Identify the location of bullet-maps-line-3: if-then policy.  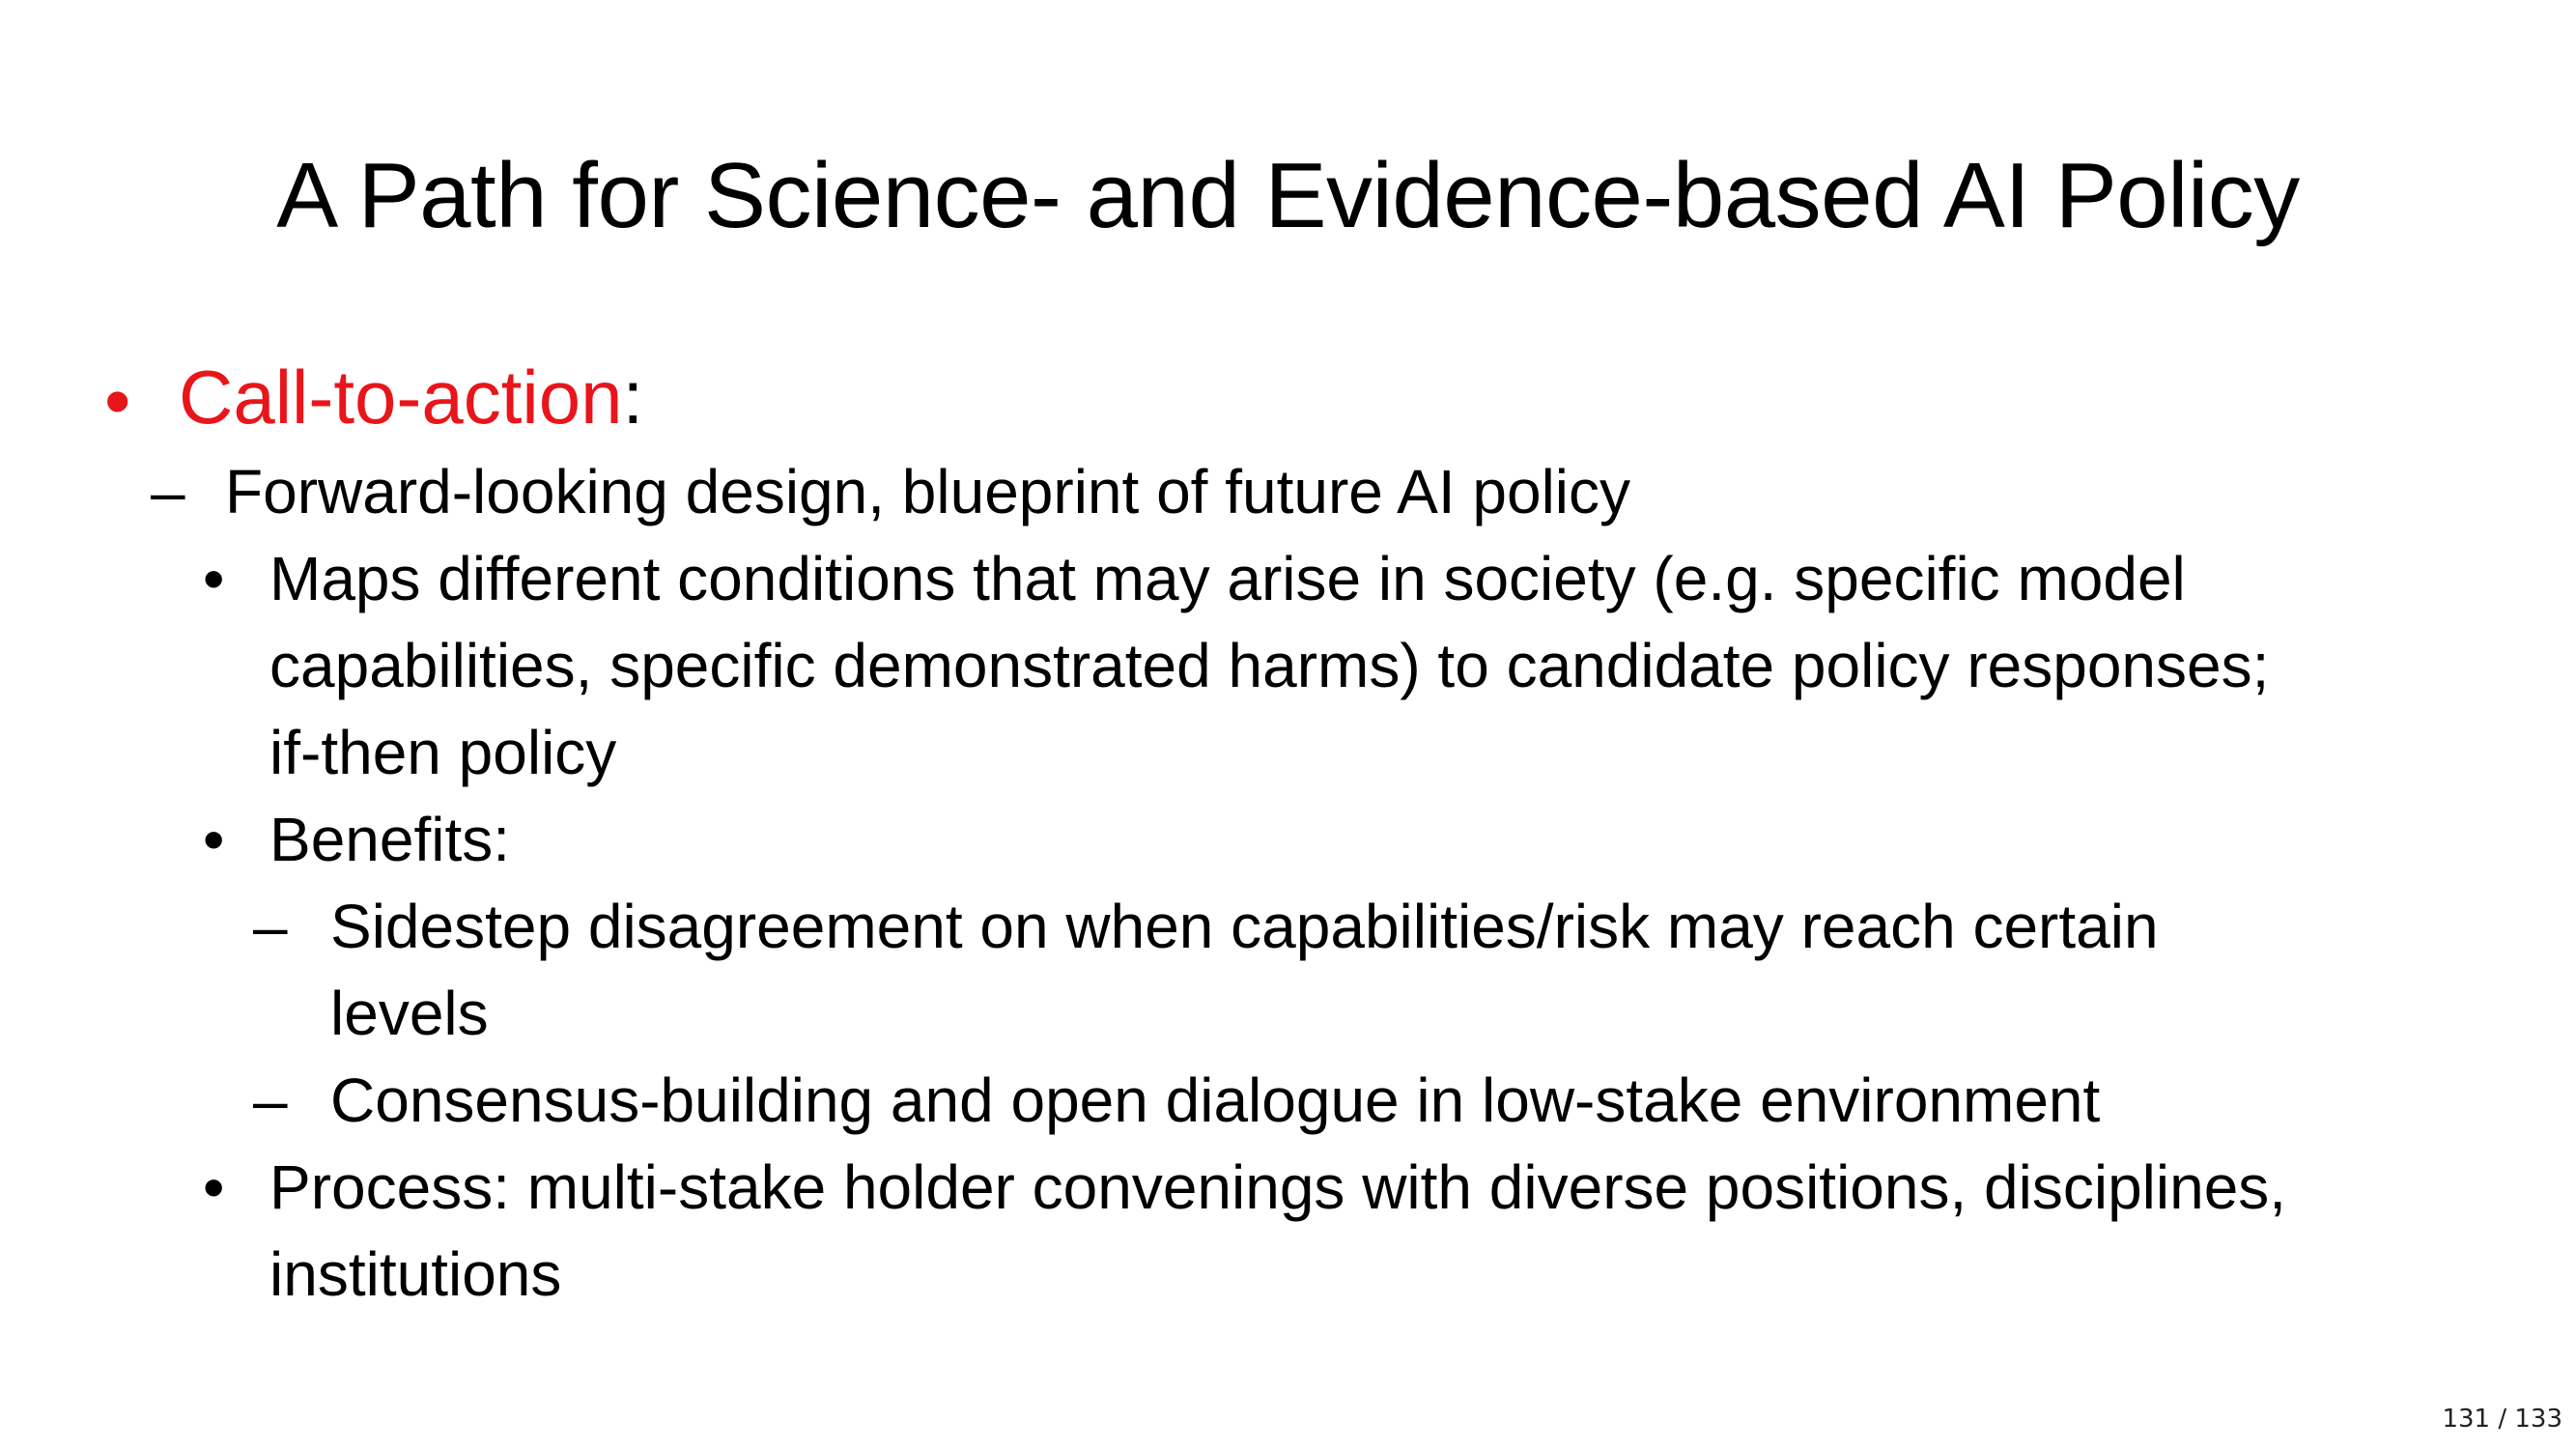
(443, 752).